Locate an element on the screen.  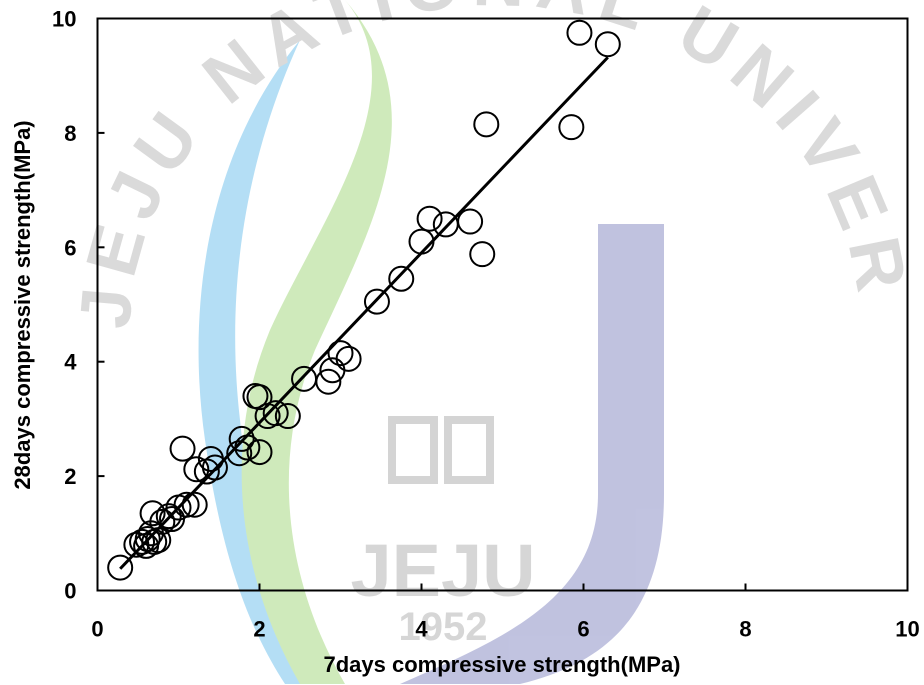
x-tick-label: 6 is located at coordinates (583, 629).